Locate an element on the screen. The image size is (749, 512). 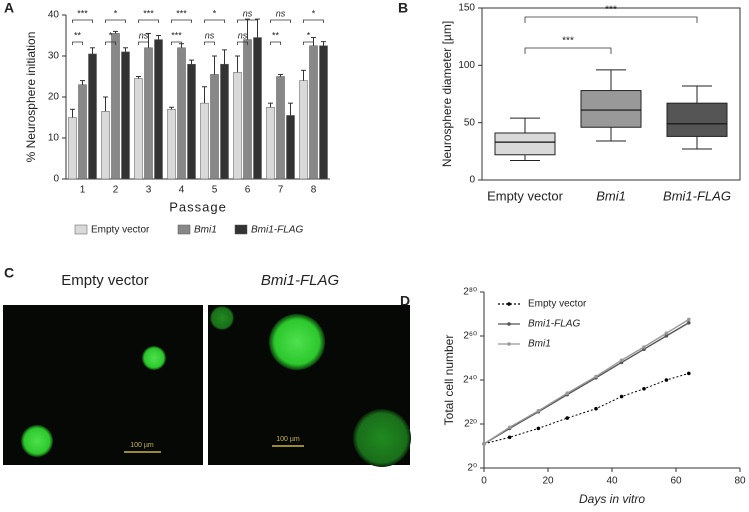
x-tick-label: 0 is located at coordinates (484, 481).